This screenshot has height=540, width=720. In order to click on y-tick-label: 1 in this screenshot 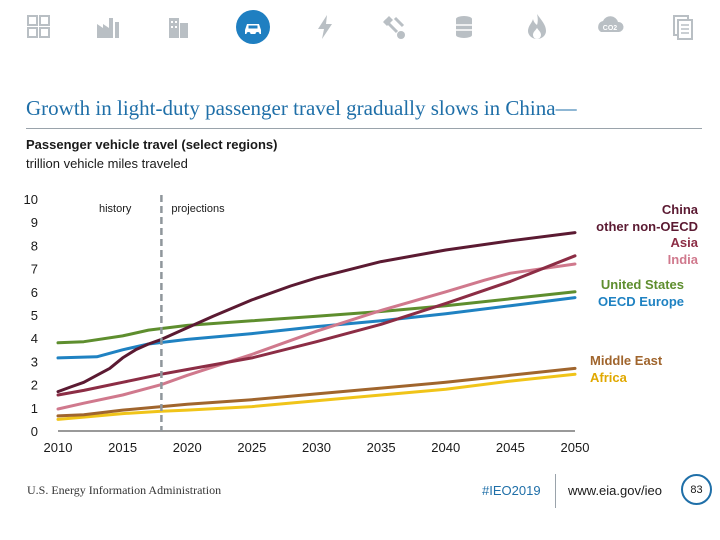, I will do `click(34, 408)`.